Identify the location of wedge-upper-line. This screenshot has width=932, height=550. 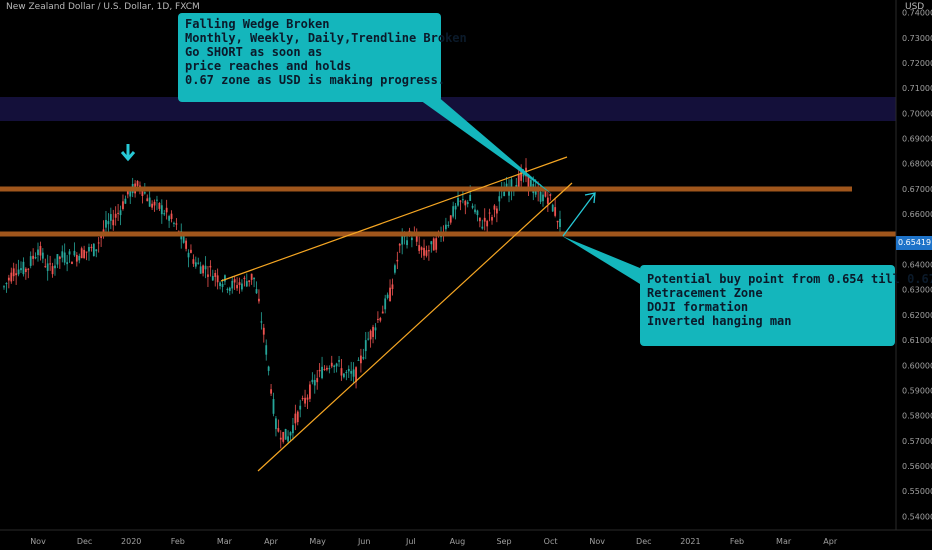
(394, 219).